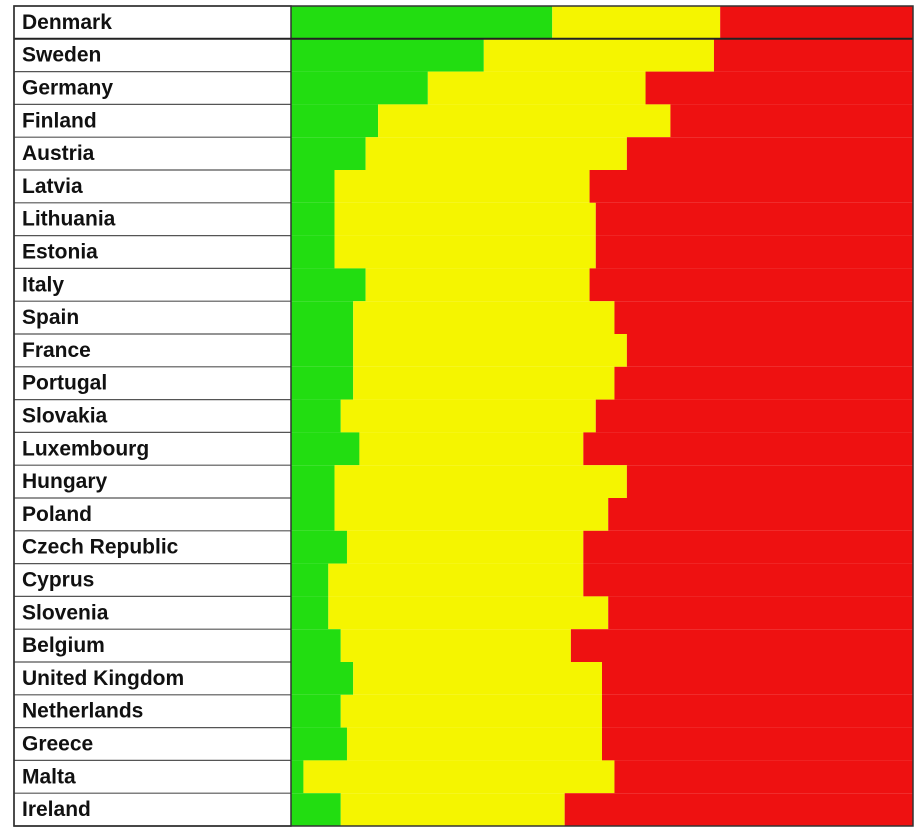  Describe the element at coordinates (103, 678) in the screenshot. I see `row-label: United Kingdom` at that location.